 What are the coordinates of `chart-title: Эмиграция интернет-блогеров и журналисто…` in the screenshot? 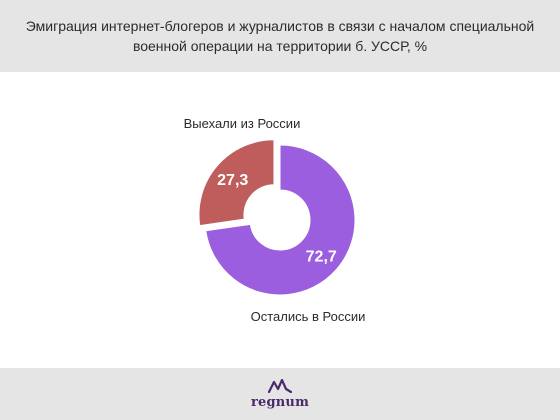 It's located at (280, 36).